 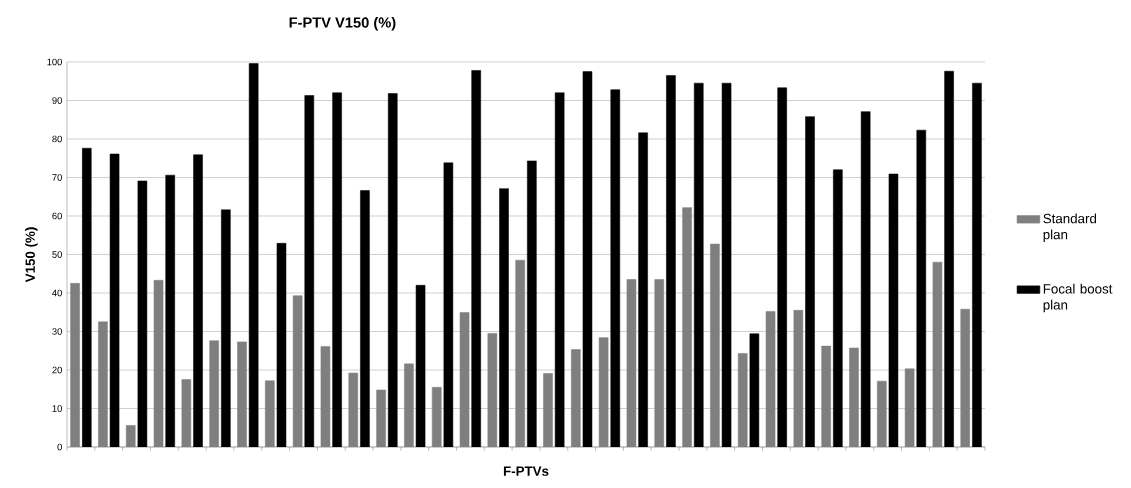 I want to click on y-tick-label: 70, so click(x=57, y=177).